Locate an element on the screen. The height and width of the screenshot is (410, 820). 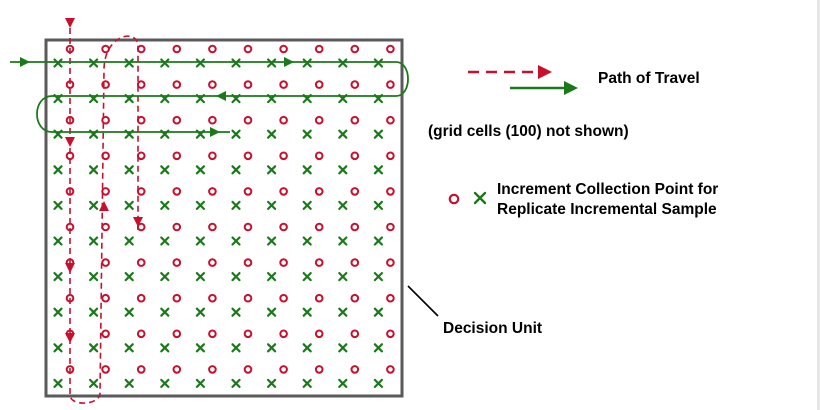
grid-cells-note: (grid cells (100) not shown) is located at coordinates (528, 131).